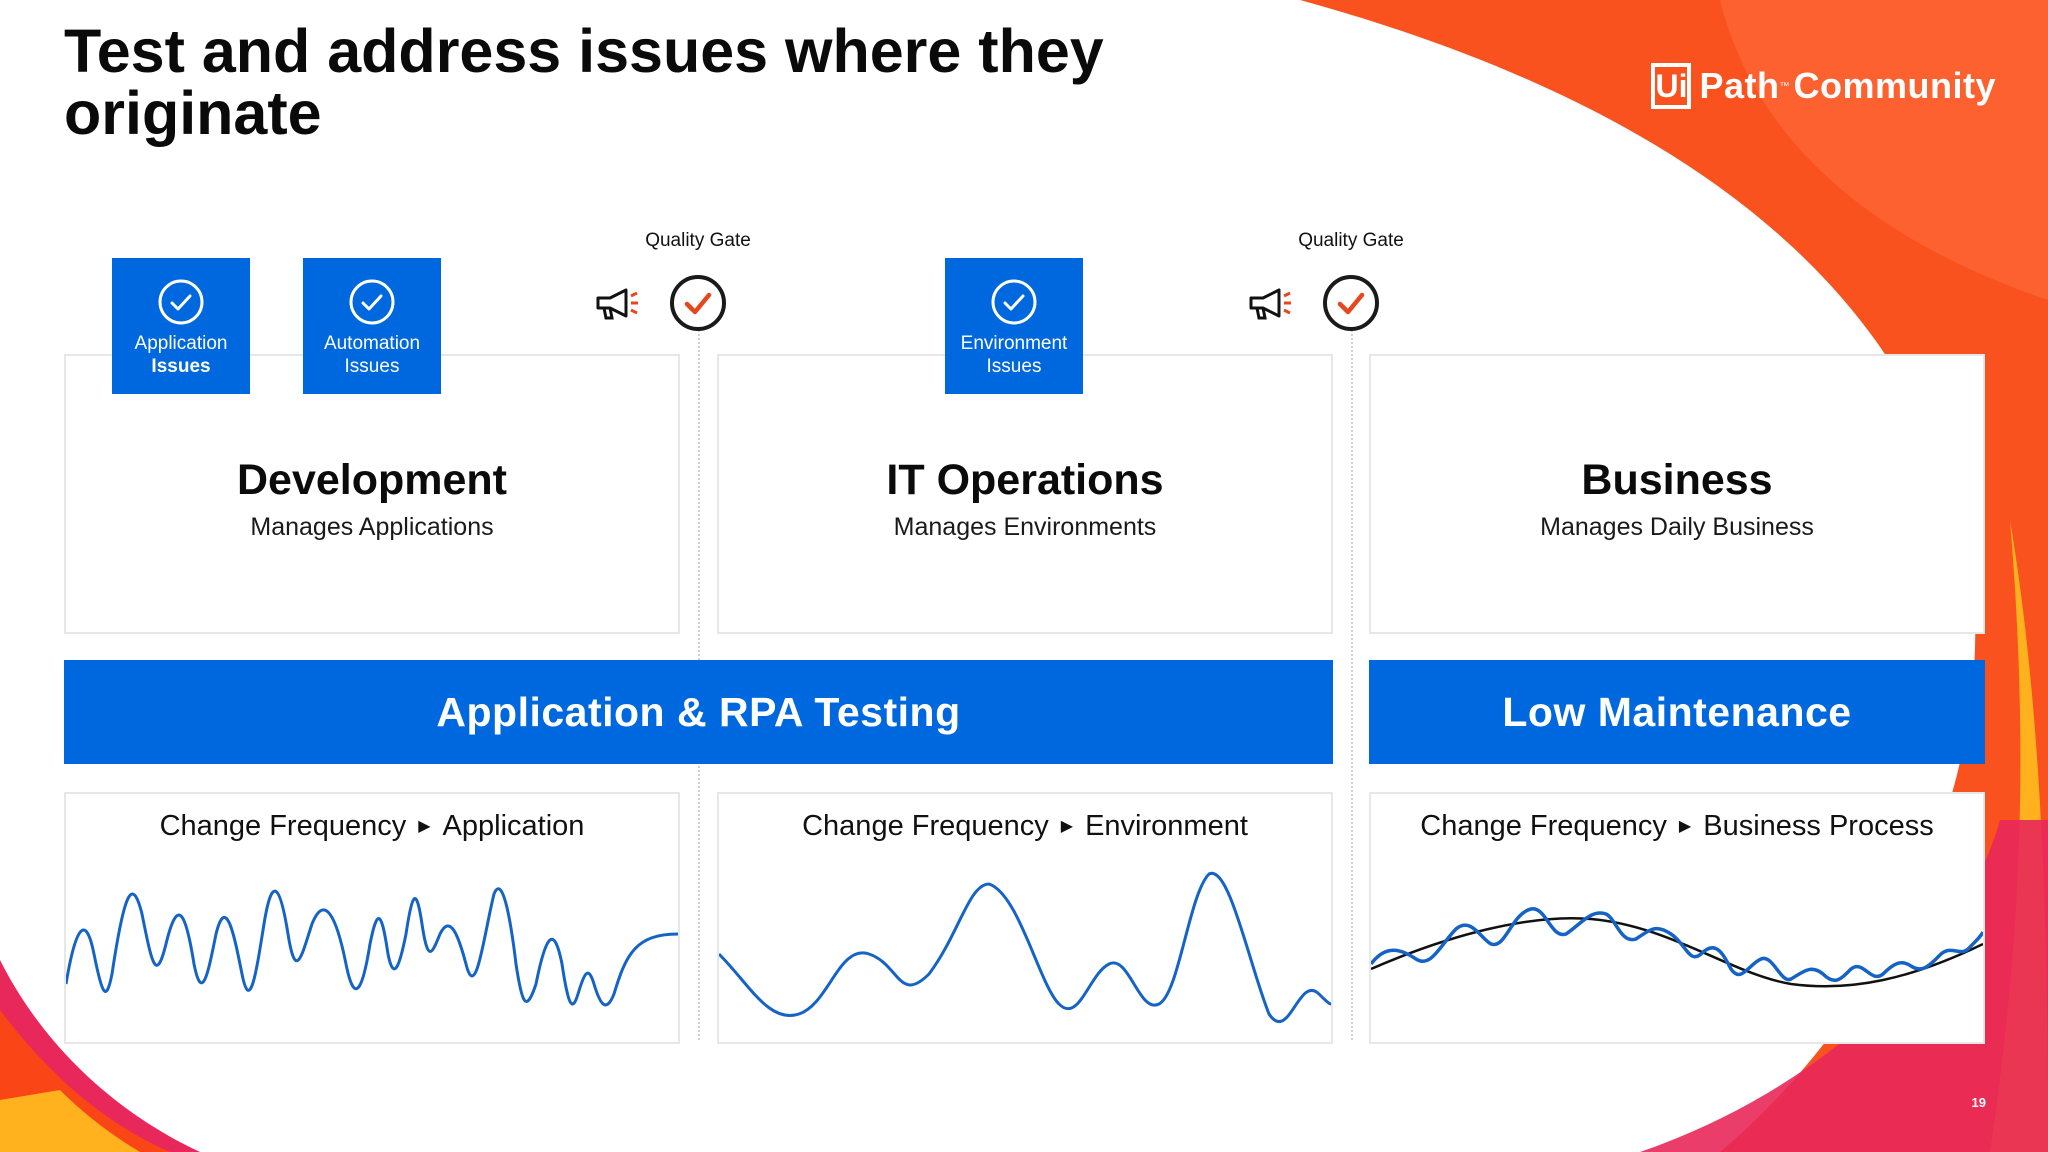 Image resolution: width=2048 pixels, height=1152 pixels. Describe the element at coordinates (372, 947) in the screenshot. I see `high-frequency-wave` at that location.